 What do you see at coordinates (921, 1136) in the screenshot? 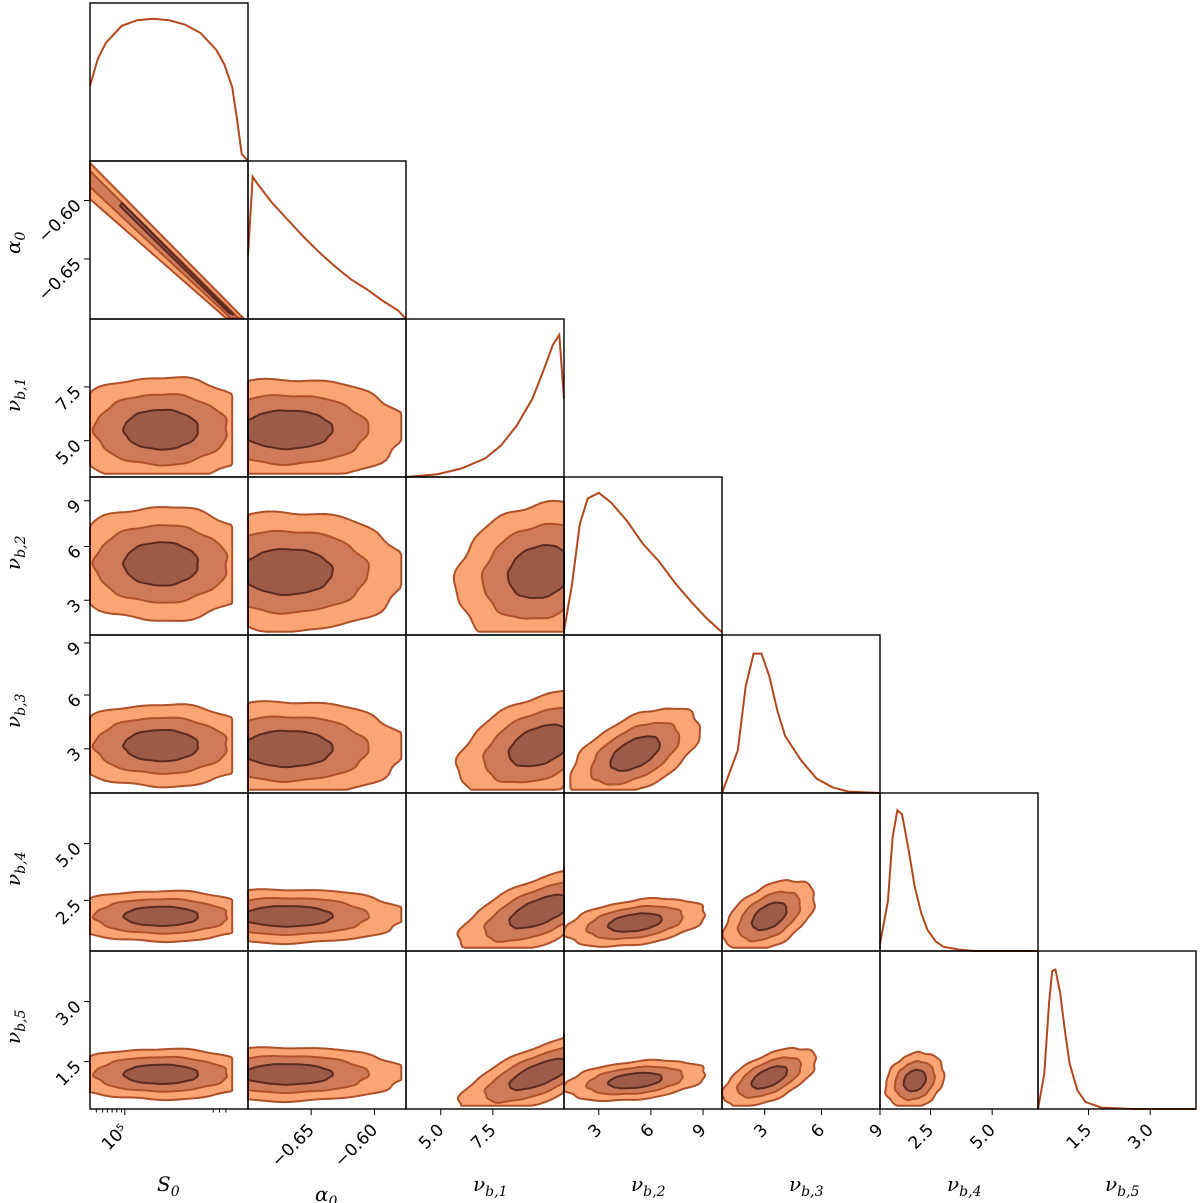
I see `x-tick-label: 2.5` at bounding box center [921, 1136].